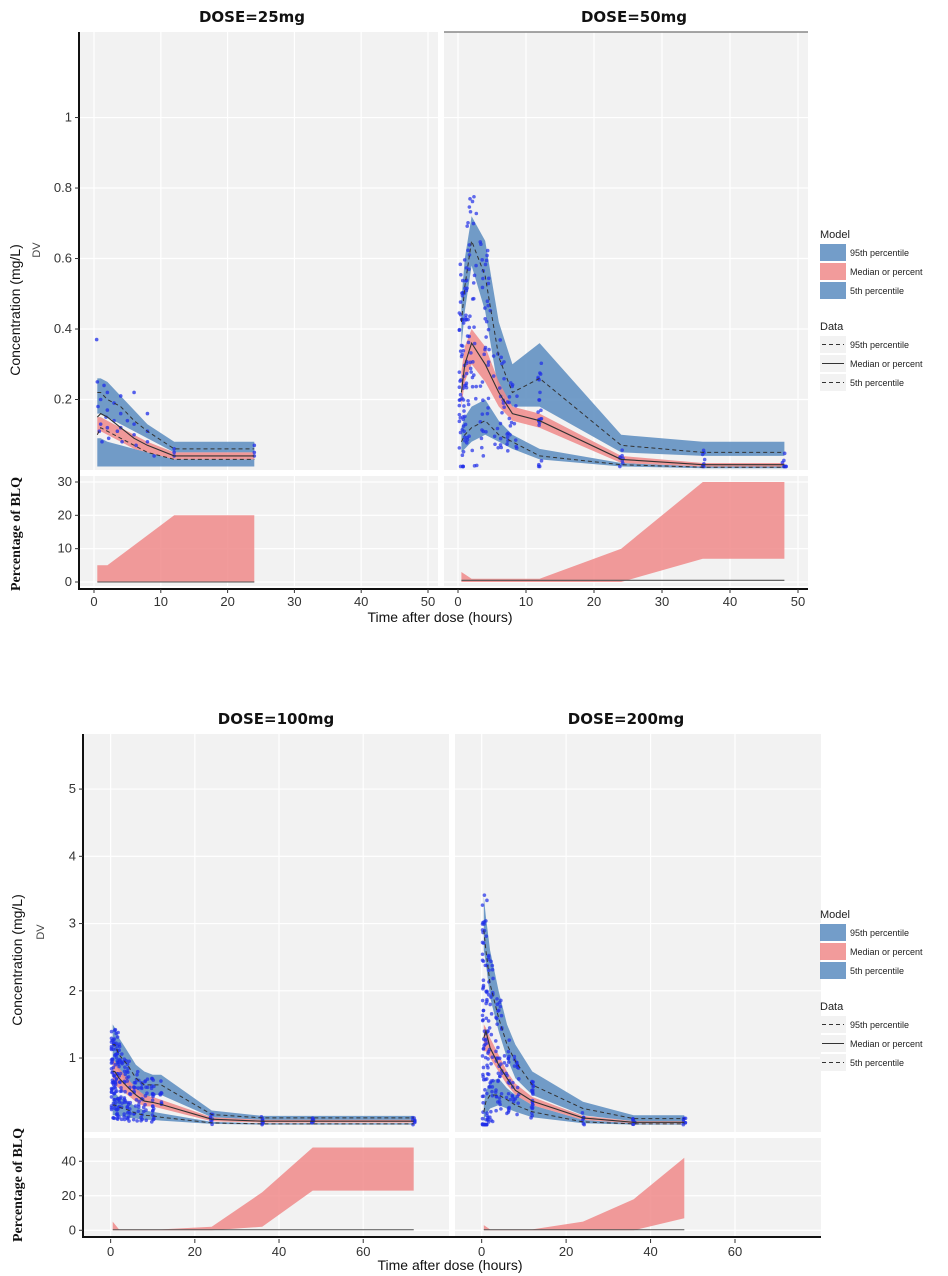  What do you see at coordinates (176, 438) in the screenshot?
I see `band-median` at bounding box center [176, 438].